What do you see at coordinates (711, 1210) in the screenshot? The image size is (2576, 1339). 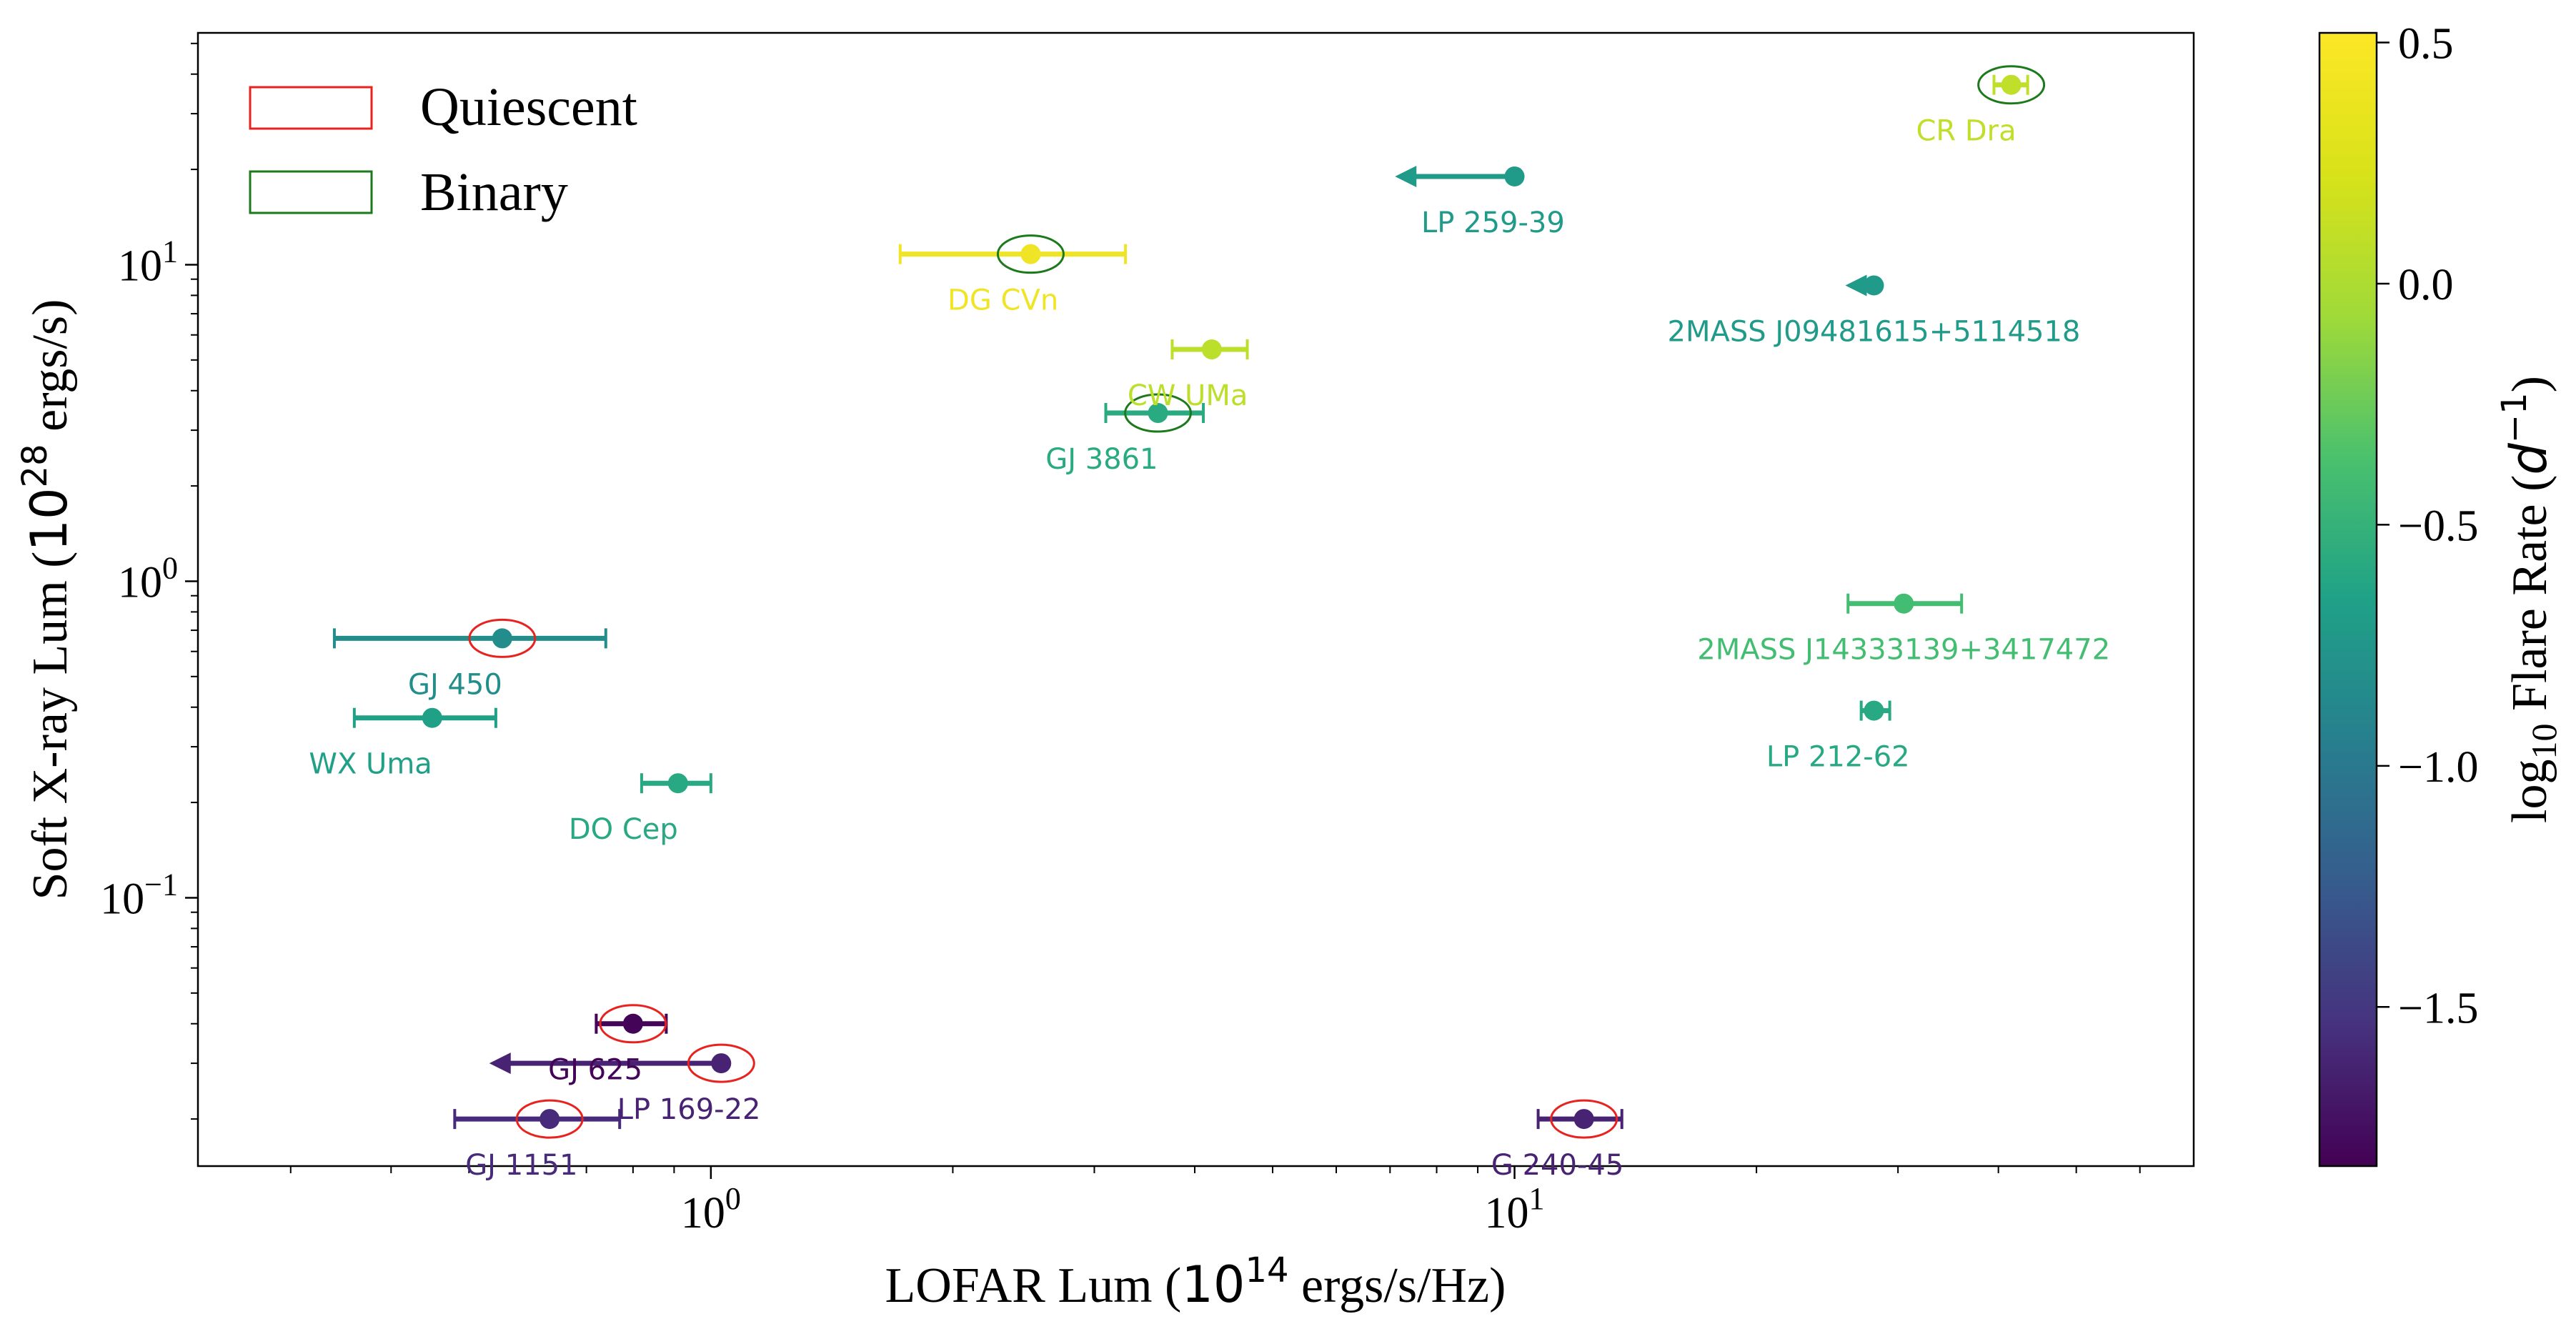 I see `x-tick-label: 10⁰` at bounding box center [711, 1210].